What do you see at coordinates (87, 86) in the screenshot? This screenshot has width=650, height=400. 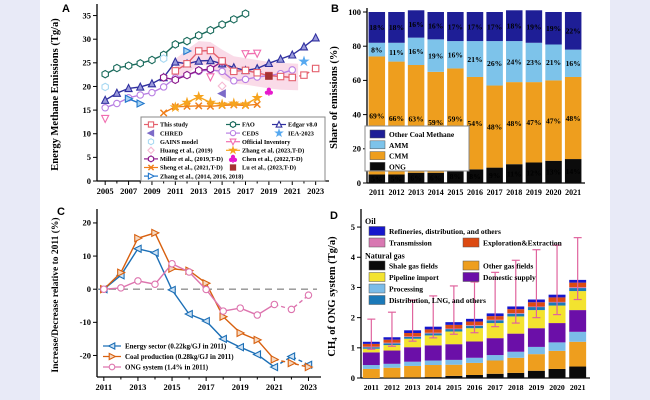 I see `svg-text: 20` at bounding box center [87, 86].